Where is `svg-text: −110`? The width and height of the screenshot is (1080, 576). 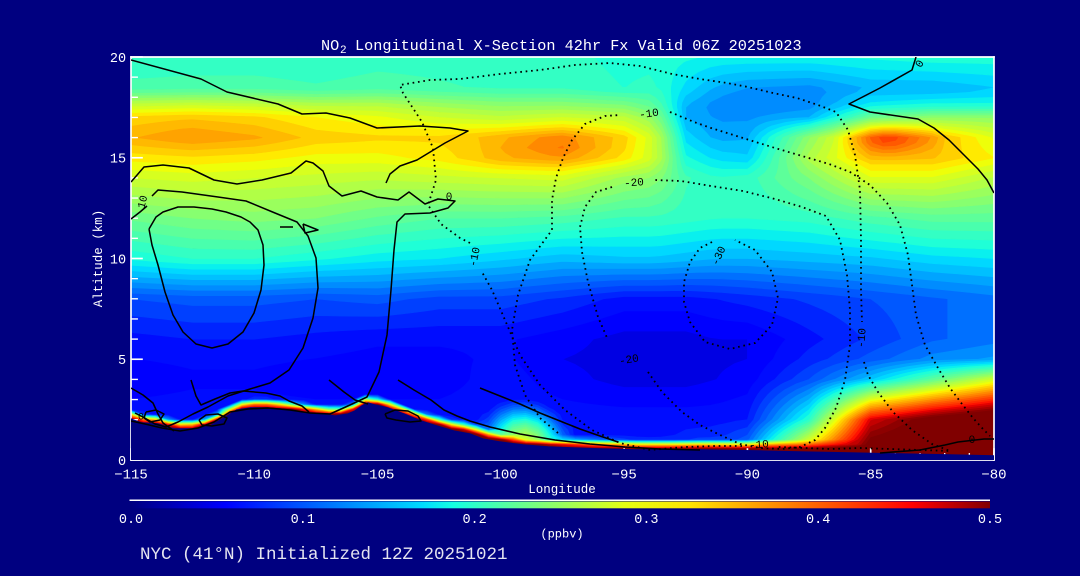
svg-text: −110 is located at coordinates (254, 475).